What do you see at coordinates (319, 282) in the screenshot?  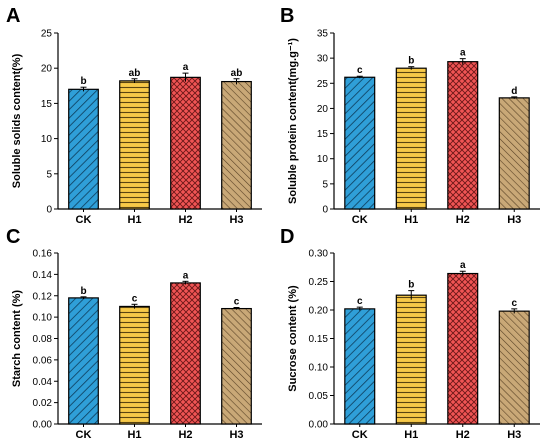 I see `y-tick-label: 0.25` at bounding box center [319, 282].